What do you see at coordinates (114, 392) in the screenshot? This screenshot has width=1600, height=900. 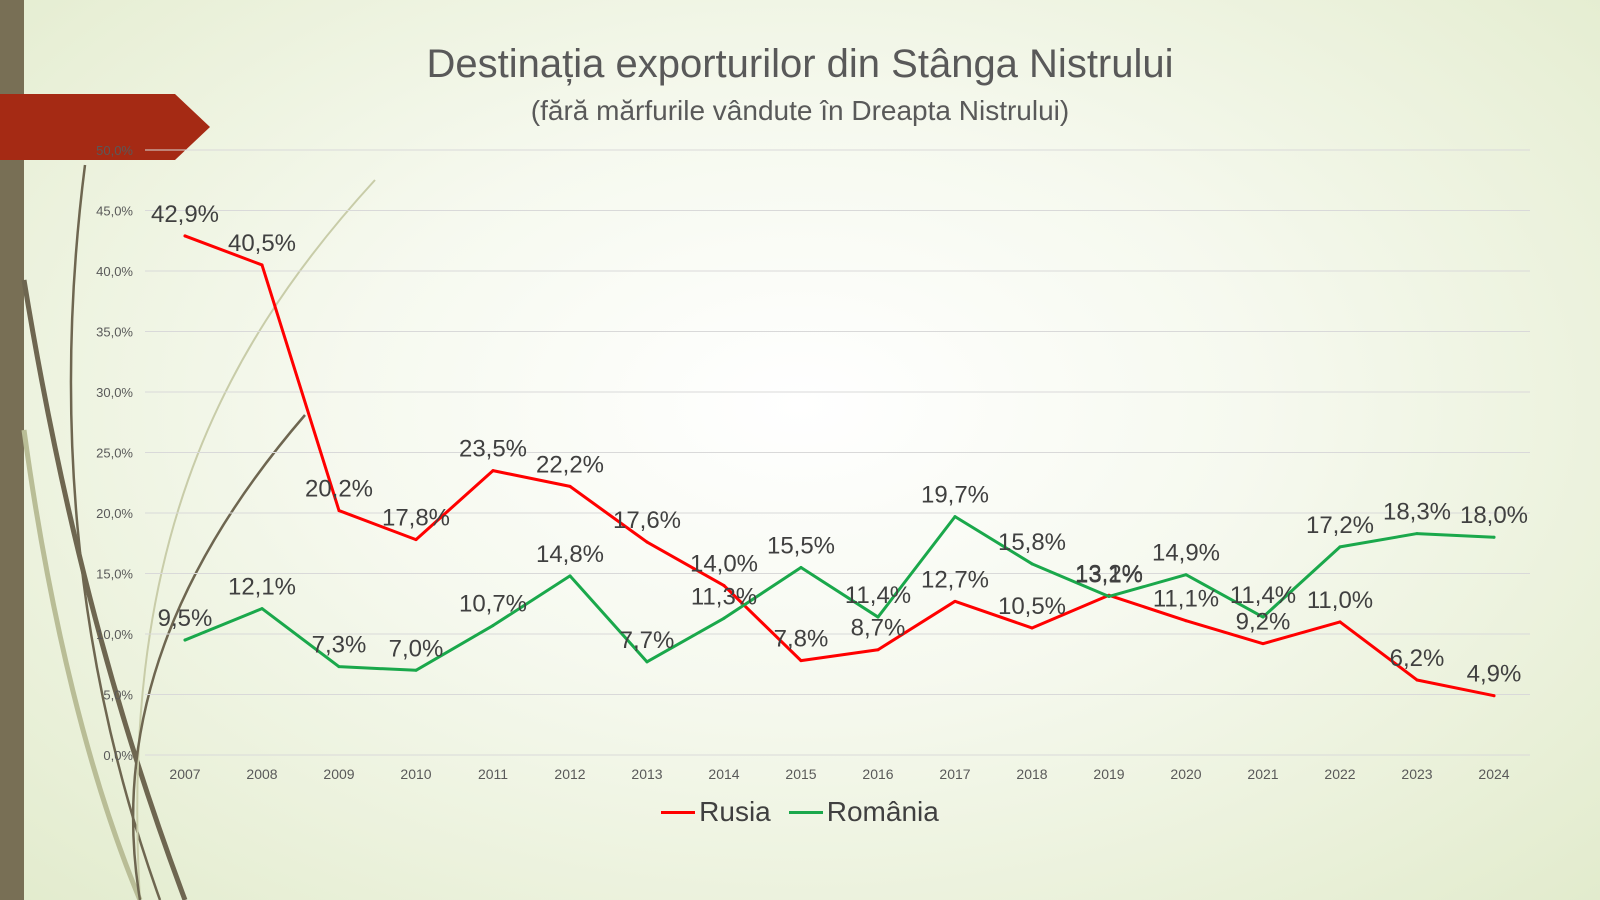 I see `y-tick-label: 30,0%` at bounding box center [114, 392].